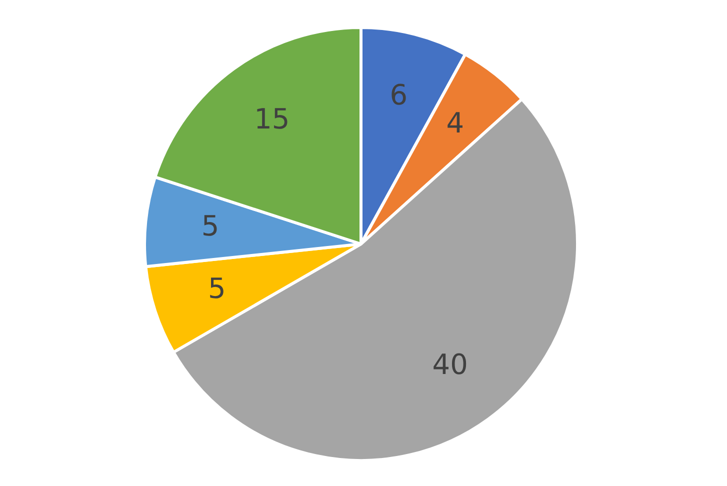  What do you see at coordinates (455, 123) in the screenshot?
I see `data-label: 4` at bounding box center [455, 123].